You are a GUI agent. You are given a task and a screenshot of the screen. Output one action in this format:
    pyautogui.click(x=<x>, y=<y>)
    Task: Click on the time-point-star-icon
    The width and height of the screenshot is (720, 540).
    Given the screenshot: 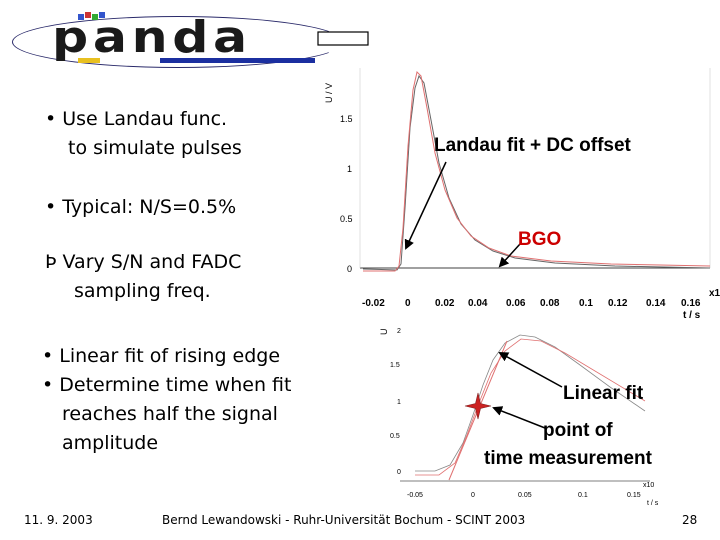 What is the action you would take?
    pyautogui.click(x=478, y=406)
    